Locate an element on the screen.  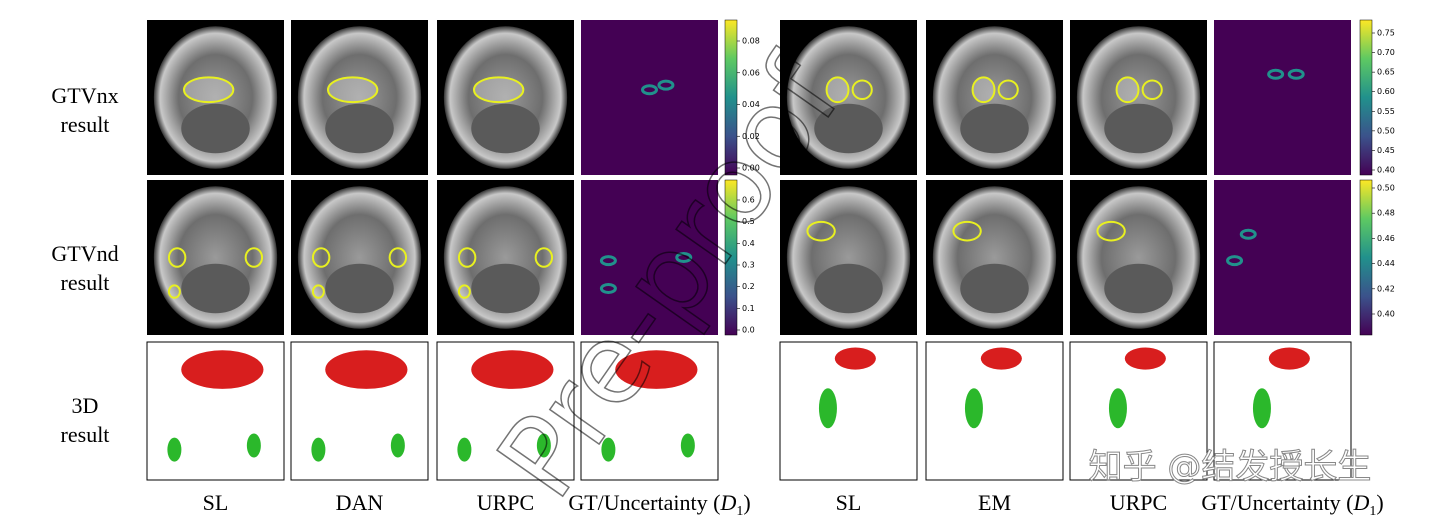
colorbar-tick-label: 0.0 is located at coordinates (748, 330).